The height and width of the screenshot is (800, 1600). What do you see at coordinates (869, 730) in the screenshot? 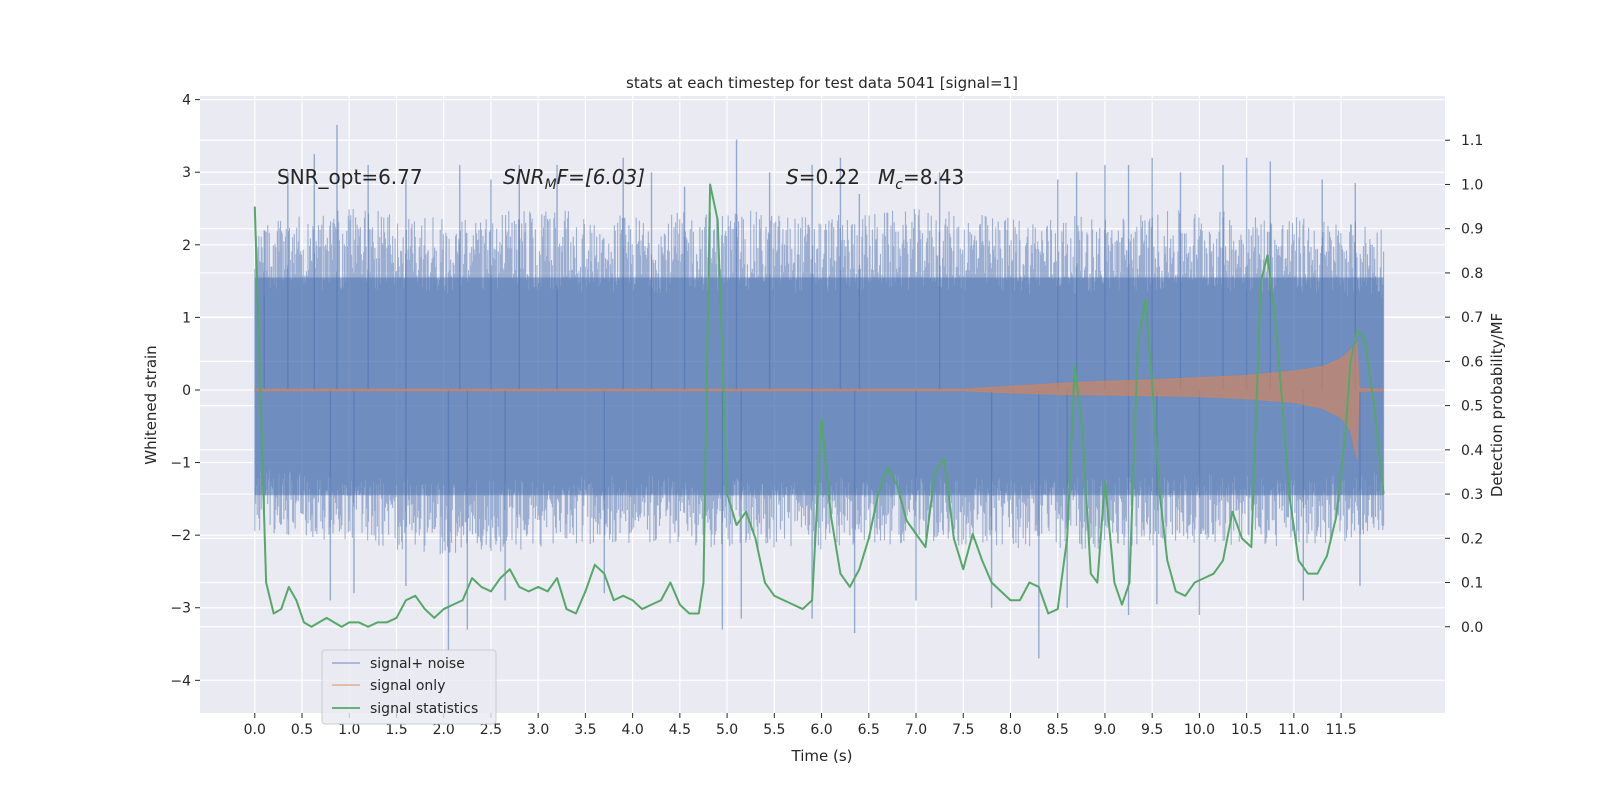
I see `x-tick-label: 6.5` at bounding box center [869, 730].